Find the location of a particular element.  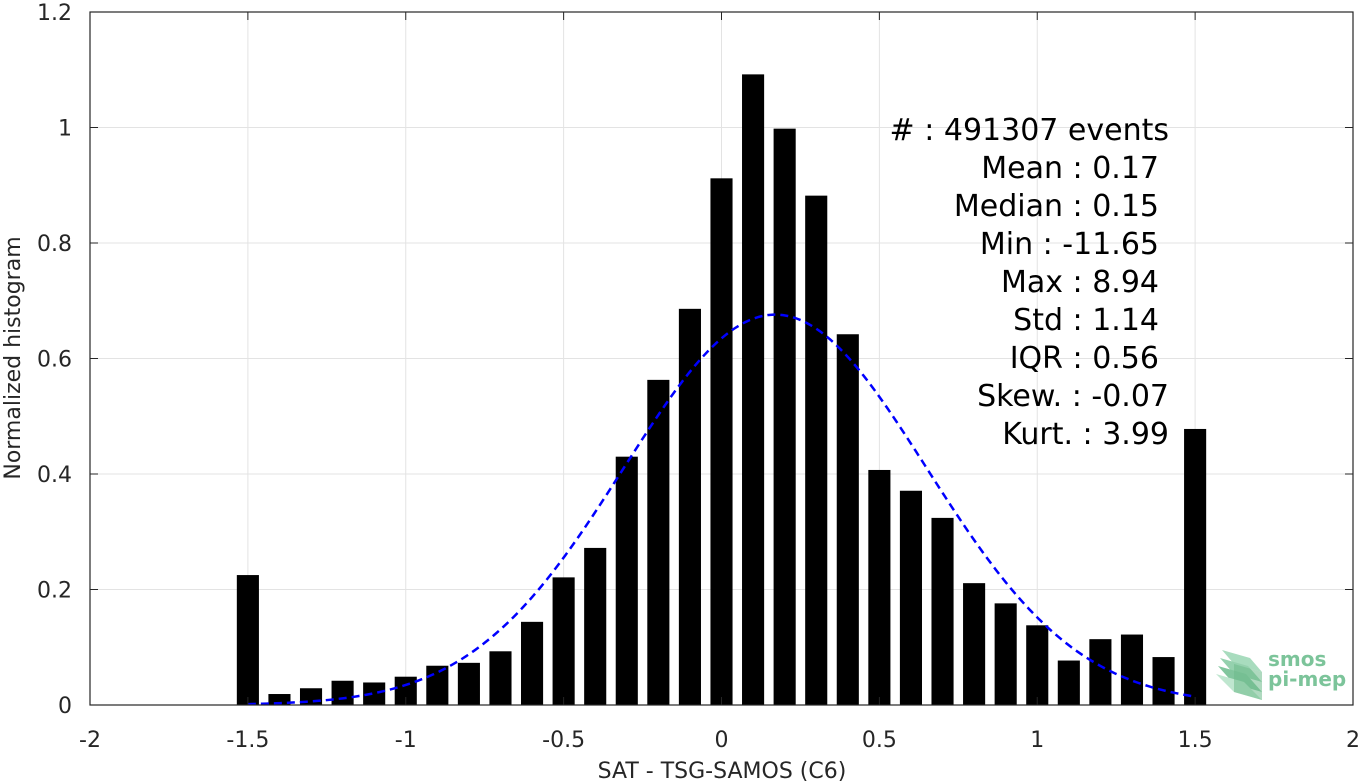

stat-line-7: Skew. : -0.07 is located at coordinates (1073, 396).